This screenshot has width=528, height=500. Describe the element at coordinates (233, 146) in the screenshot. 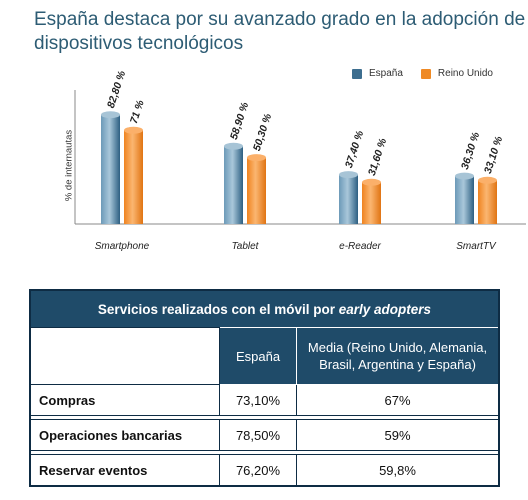

I see `bar-top-spain-tablet` at that location.